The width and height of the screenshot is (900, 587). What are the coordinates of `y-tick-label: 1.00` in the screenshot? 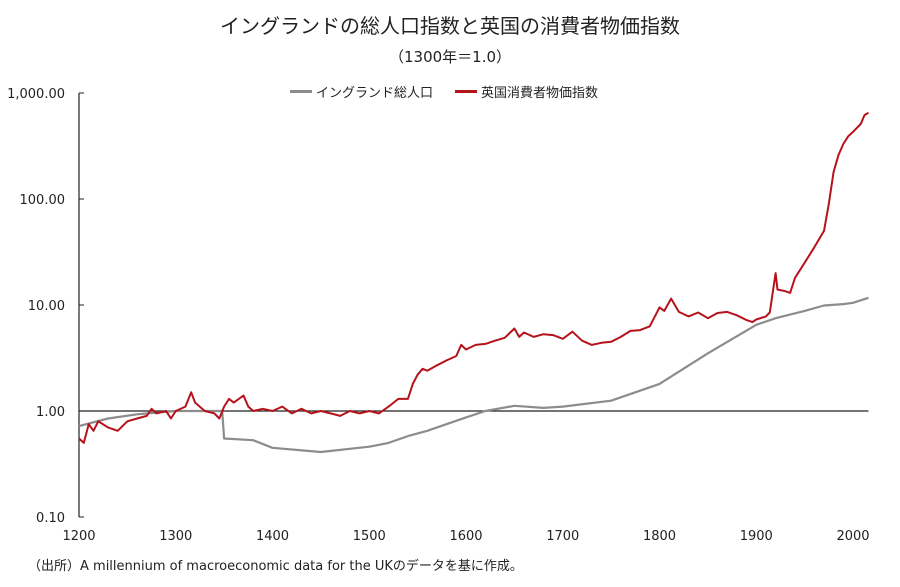 It's located at (50, 412).